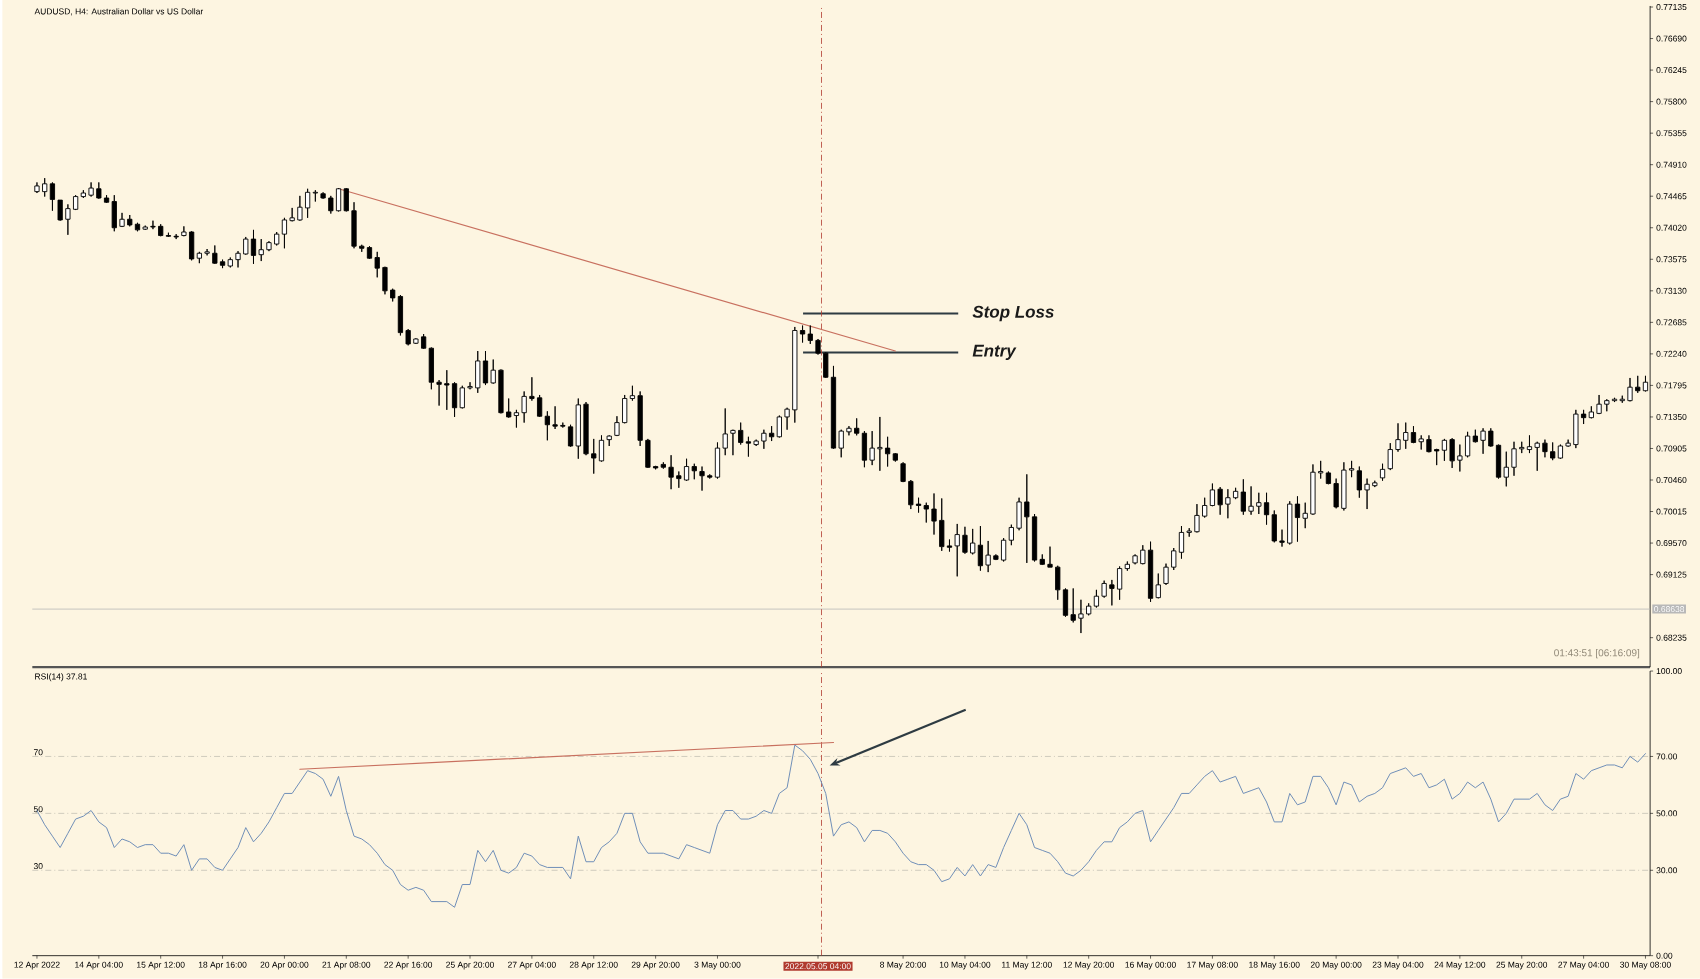  Describe the element at coordinates (1212, 965) in the screenshot. I see `x-tick-label: 17 May 08:00` at that location.